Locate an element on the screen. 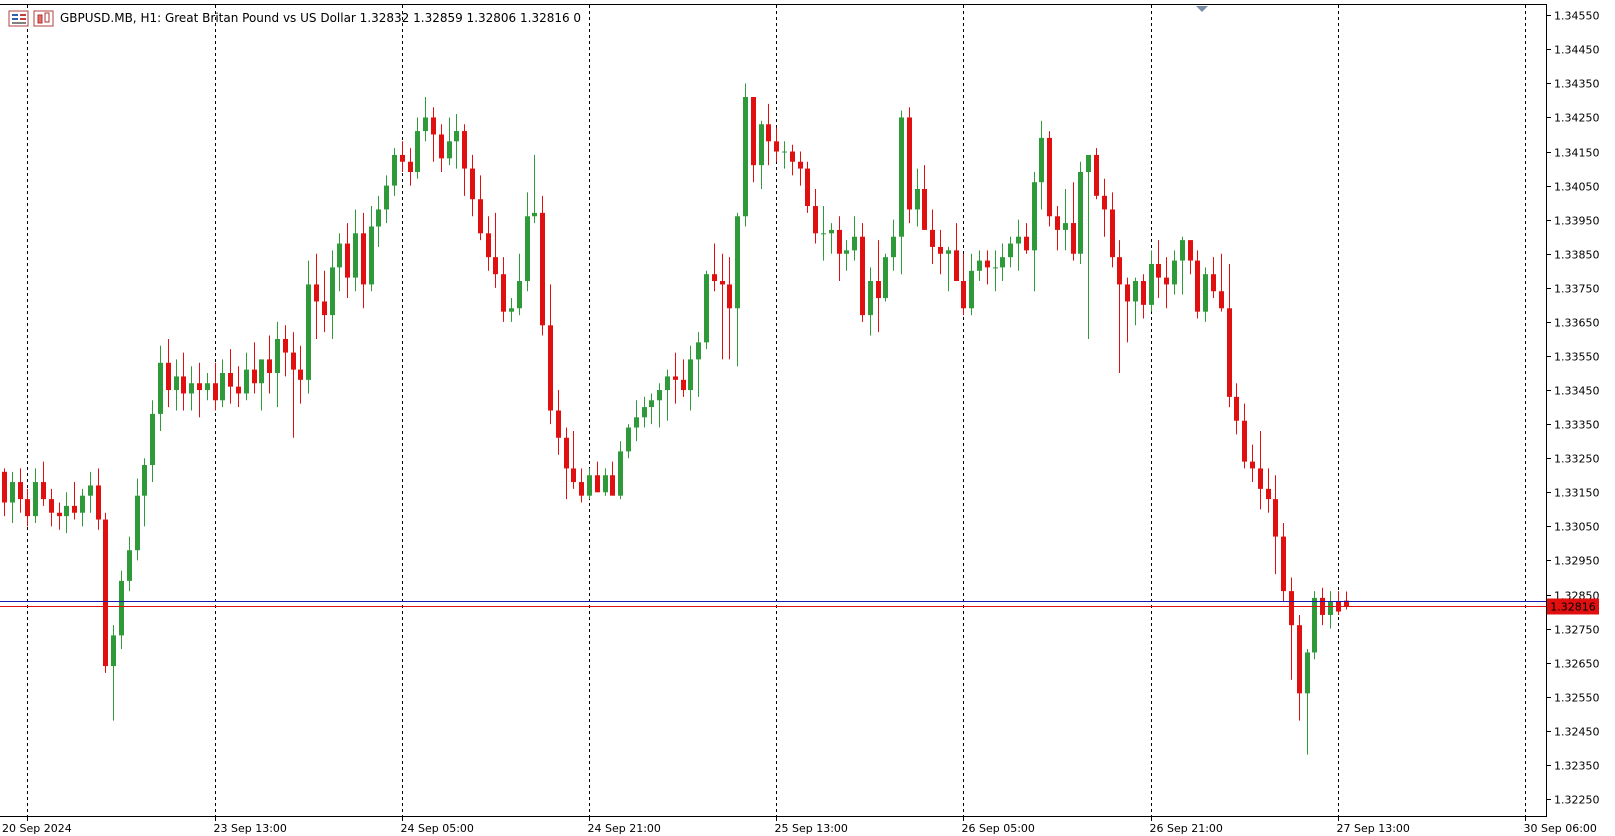 The width and height of the screenshot is (1615, 836). candles-icon is located at coordinates (43, 18).